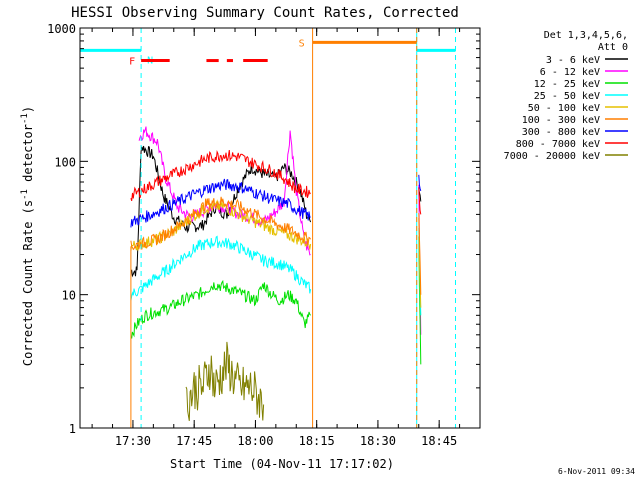 This screenshot has width=640, height=484. What do you see at coordinates (133, 441) in the screenshot?
I see `x-tick-label: 17:30` at bounding box center [133, 441].